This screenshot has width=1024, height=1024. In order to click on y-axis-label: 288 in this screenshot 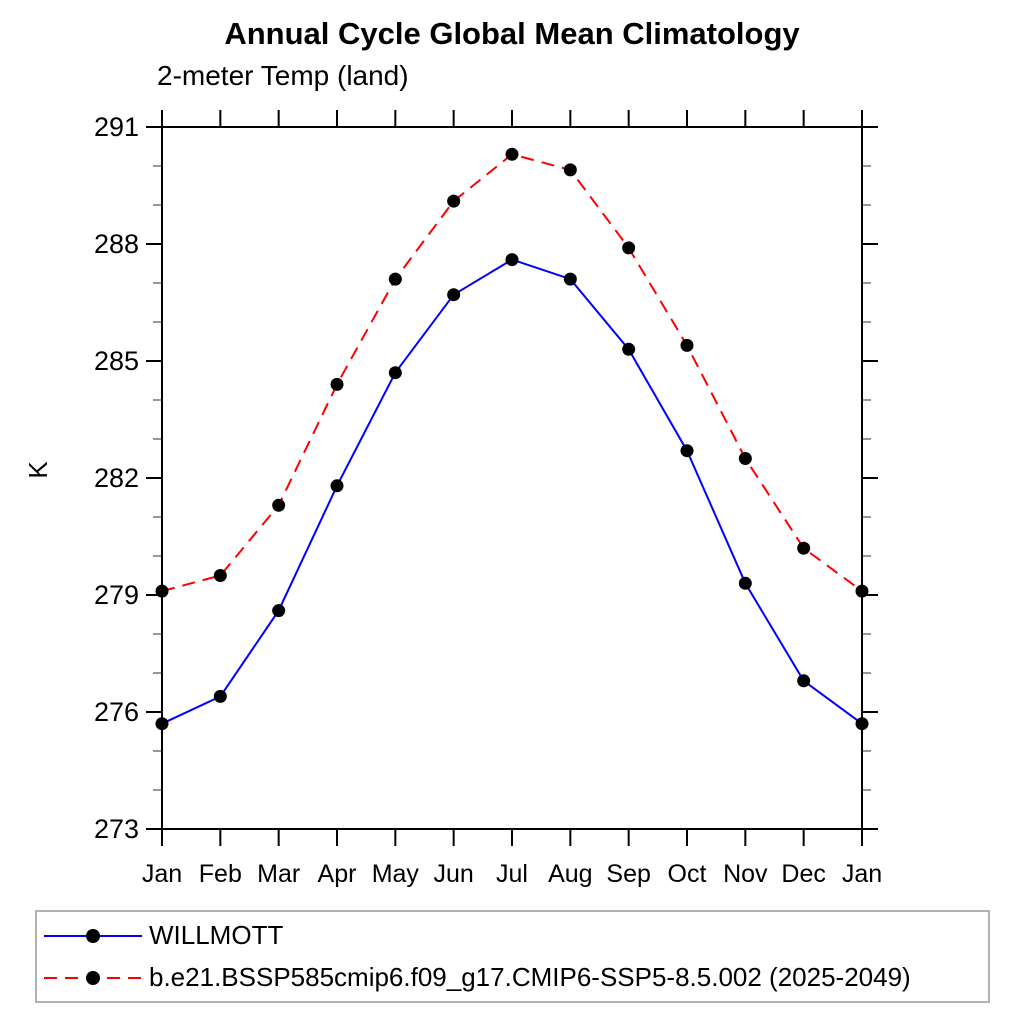, I will do `click(116, 244)`.